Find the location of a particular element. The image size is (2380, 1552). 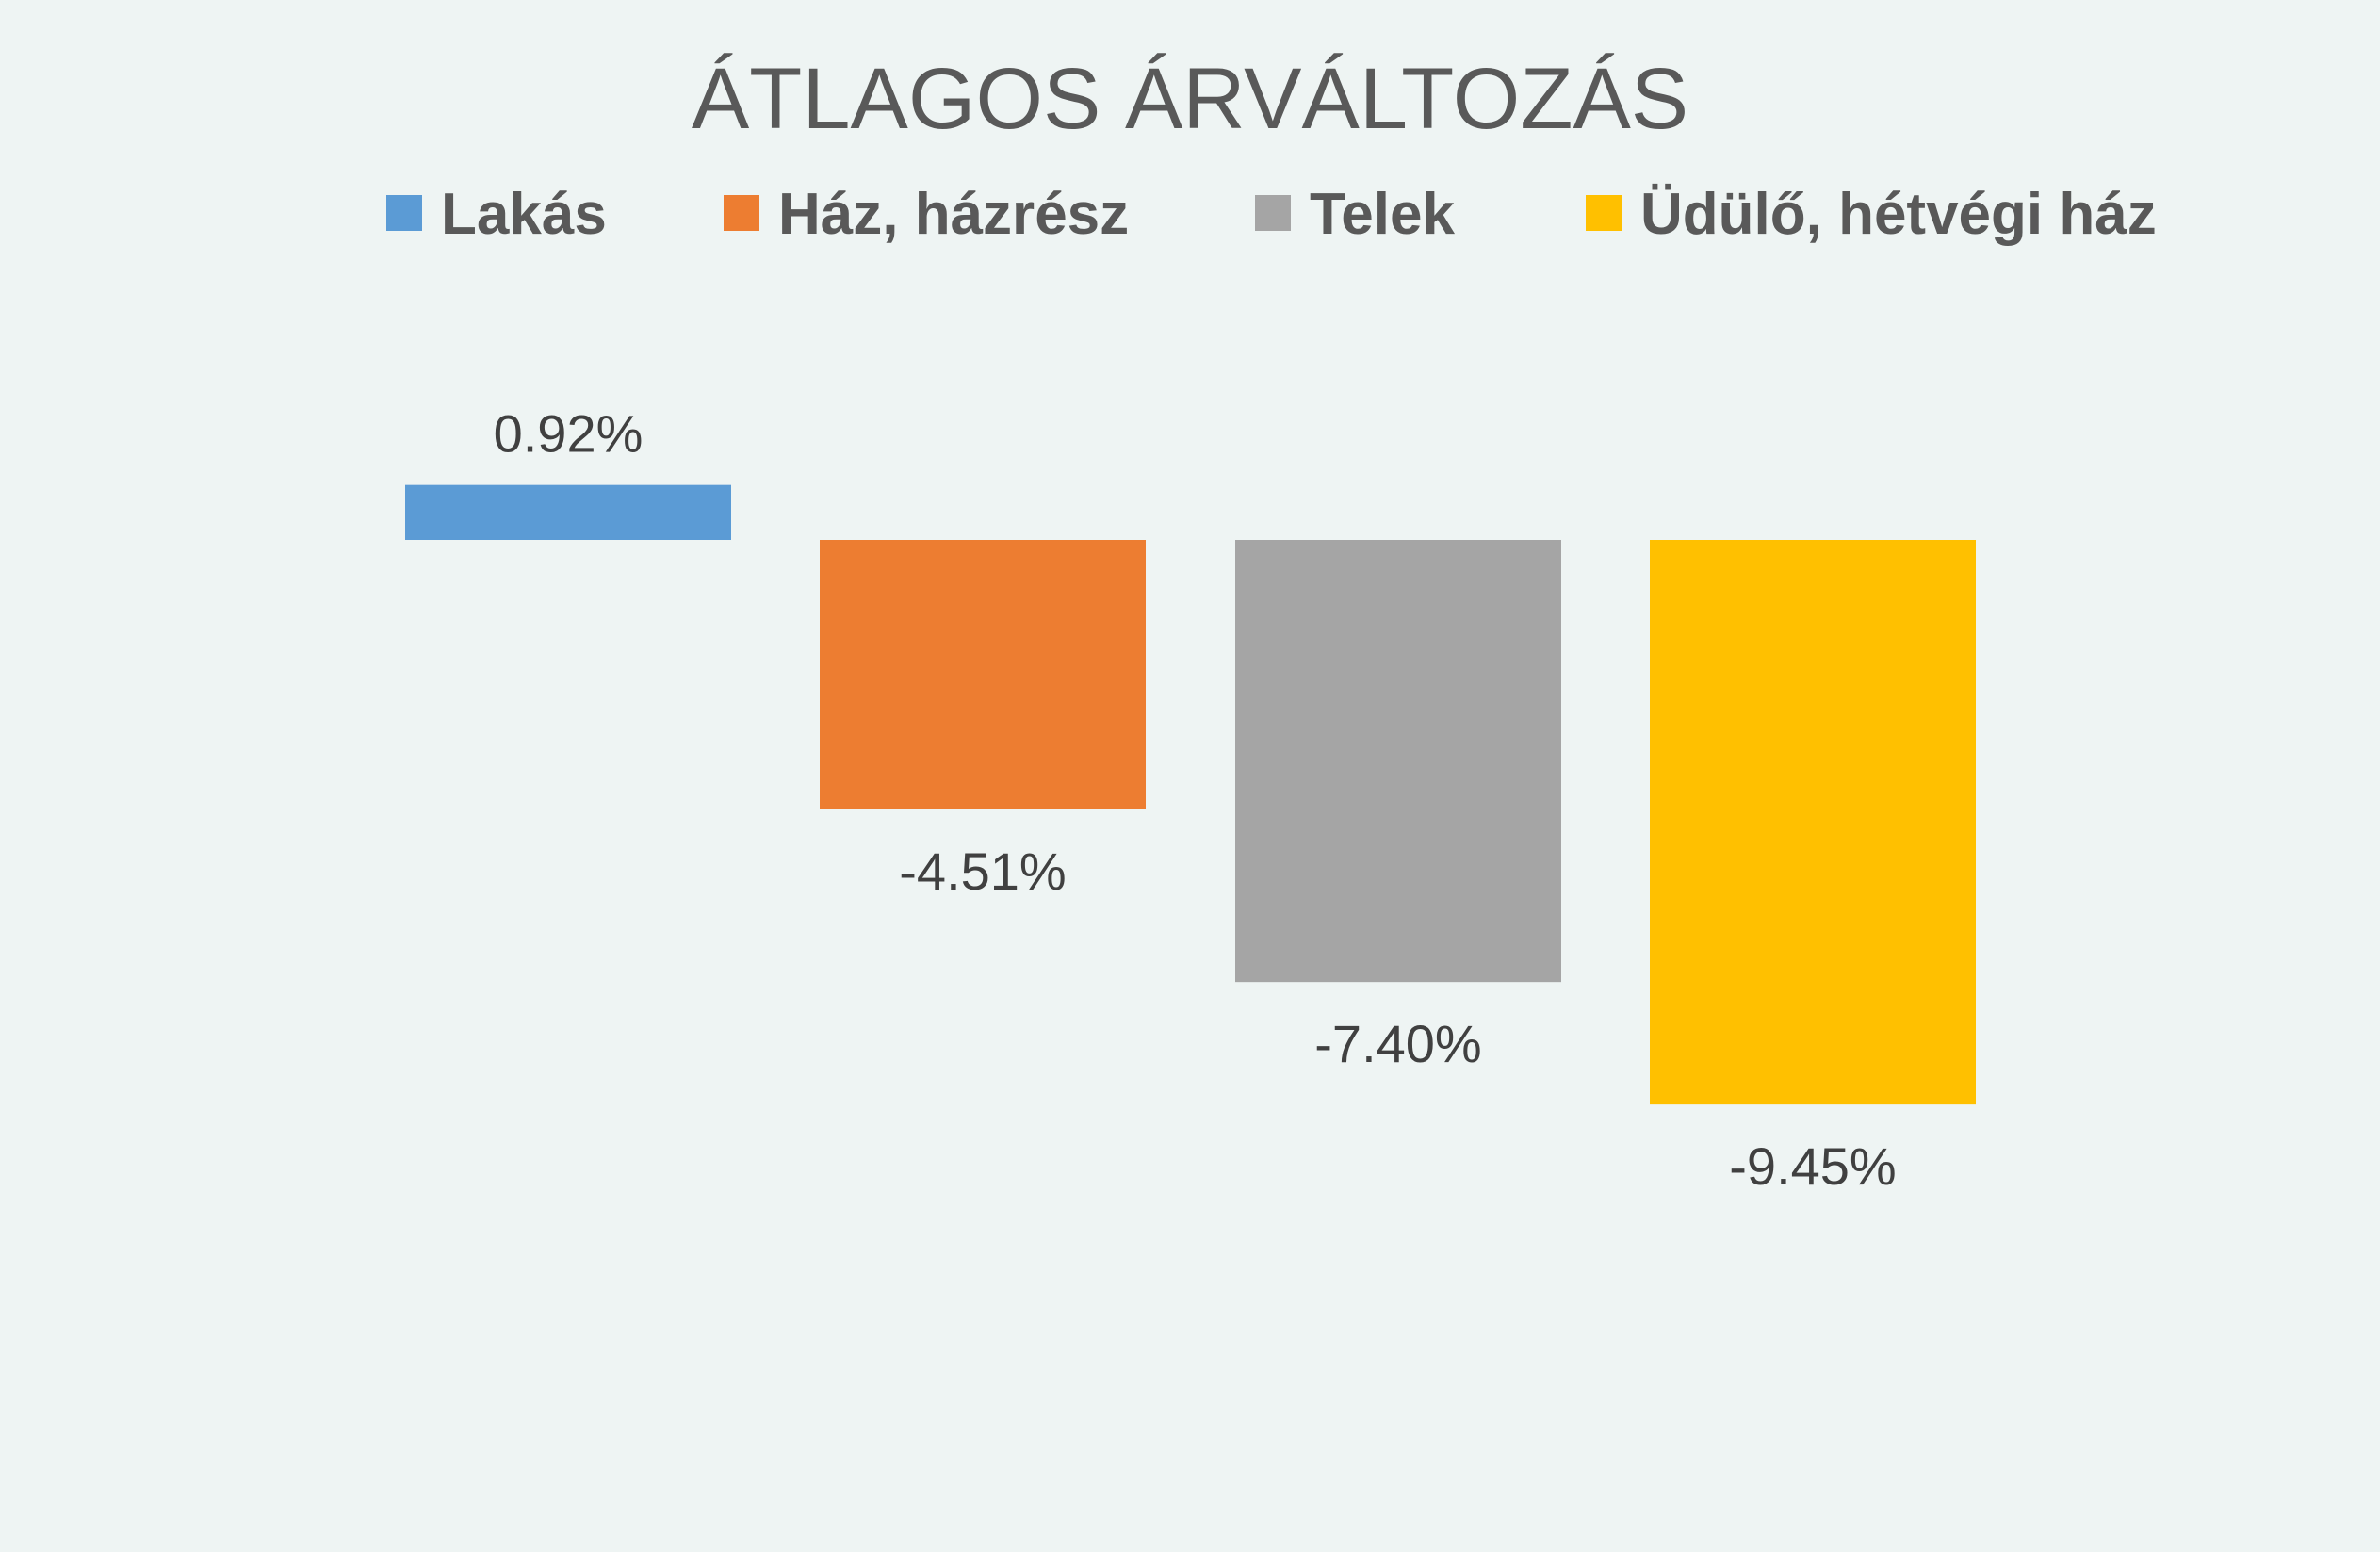

chart-title: ÁTLAGOS ÁRVÁLTOZÁS is located at coordinates (1190, 99).